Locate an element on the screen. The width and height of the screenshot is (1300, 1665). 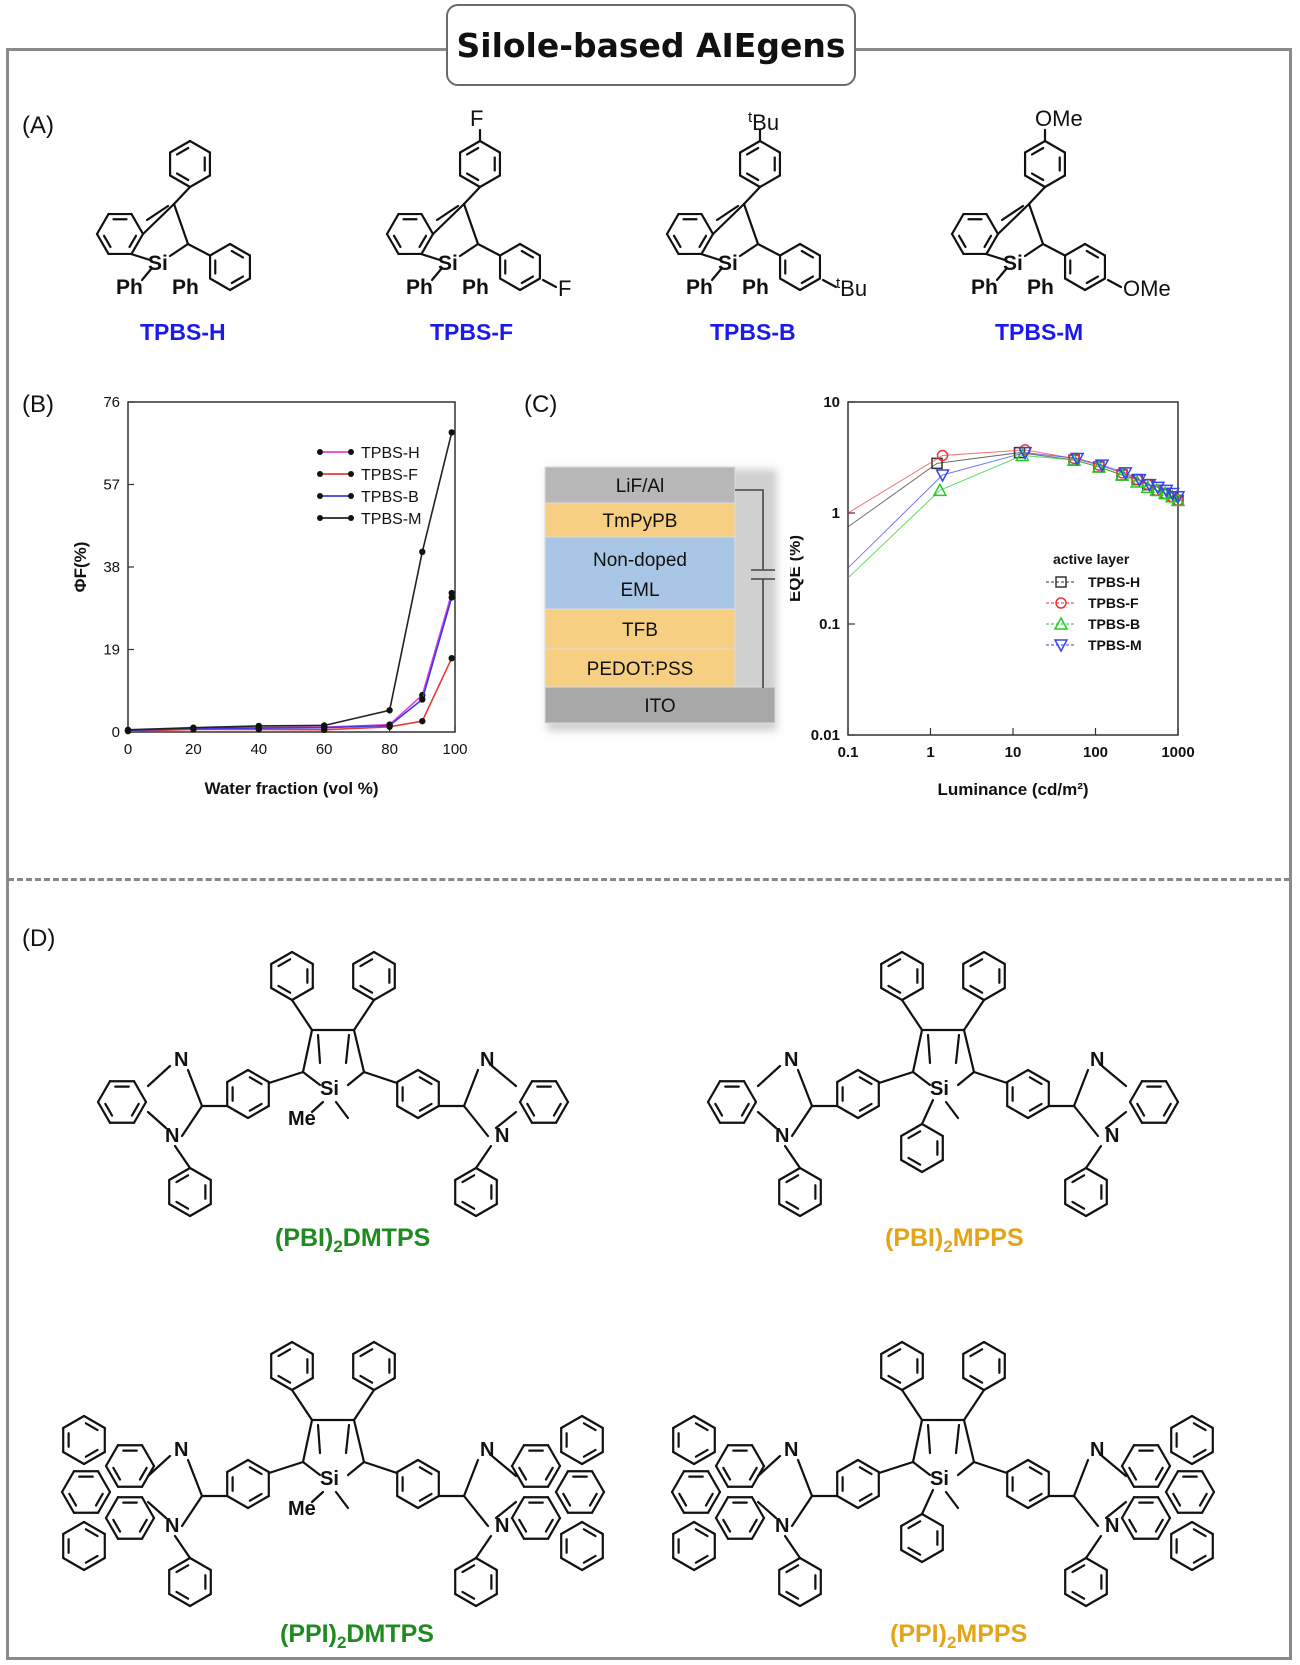
panel-label-c: (C) is located at coordinates (541, 404).